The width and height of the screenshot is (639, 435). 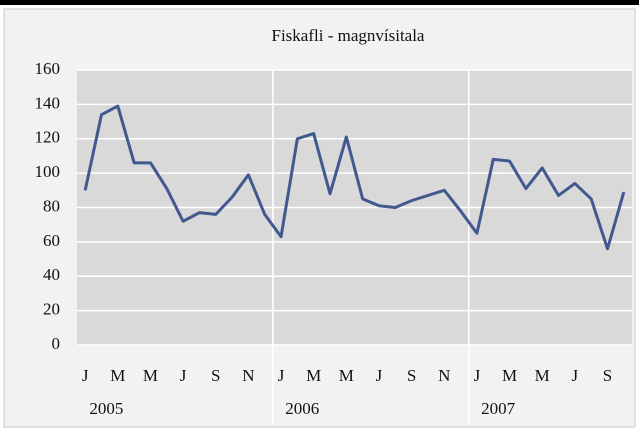 I want to click on y-tick-label: 0, so click(x=56, y=343).